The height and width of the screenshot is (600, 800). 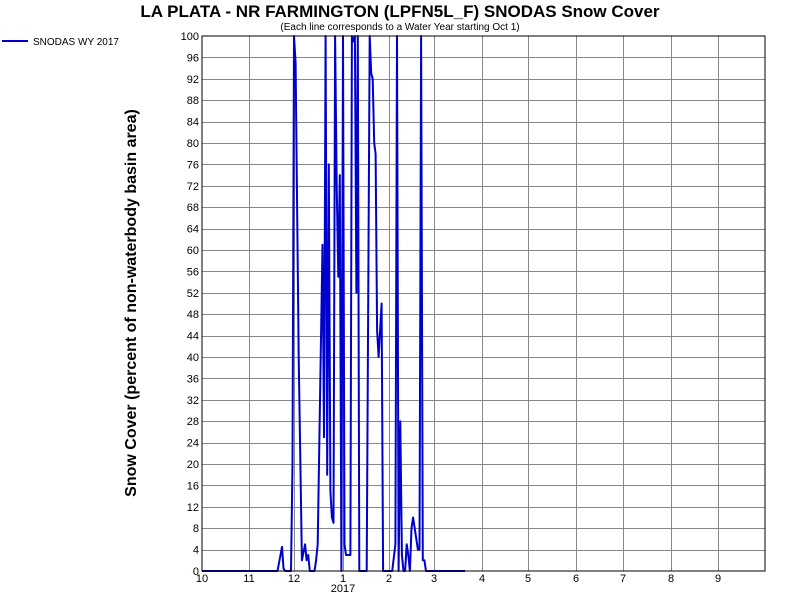 What do you see at coordinates (576, 579) in the screenshot?
I see `x-tick-label: 6` at bounding box center [576, 579].